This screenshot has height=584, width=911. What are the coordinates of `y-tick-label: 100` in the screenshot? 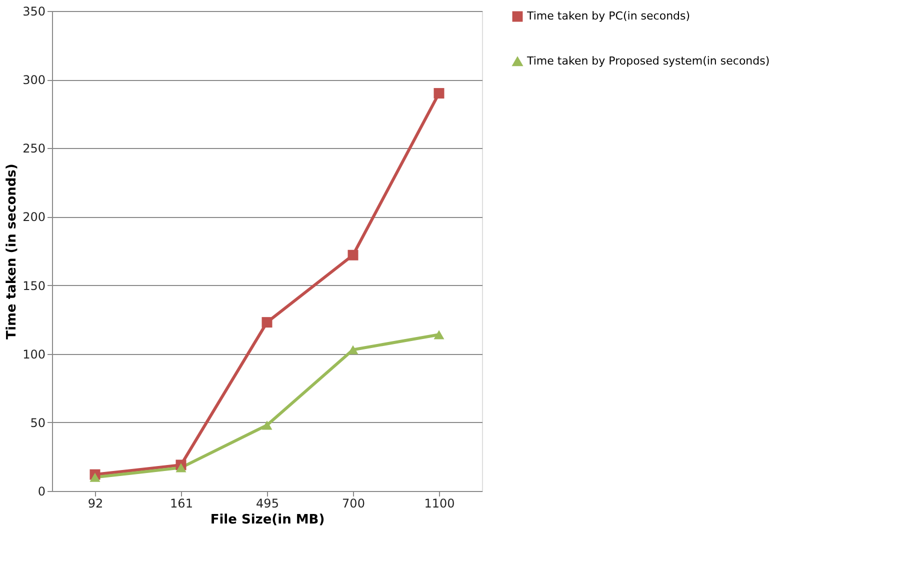 It's located at (34, 354).